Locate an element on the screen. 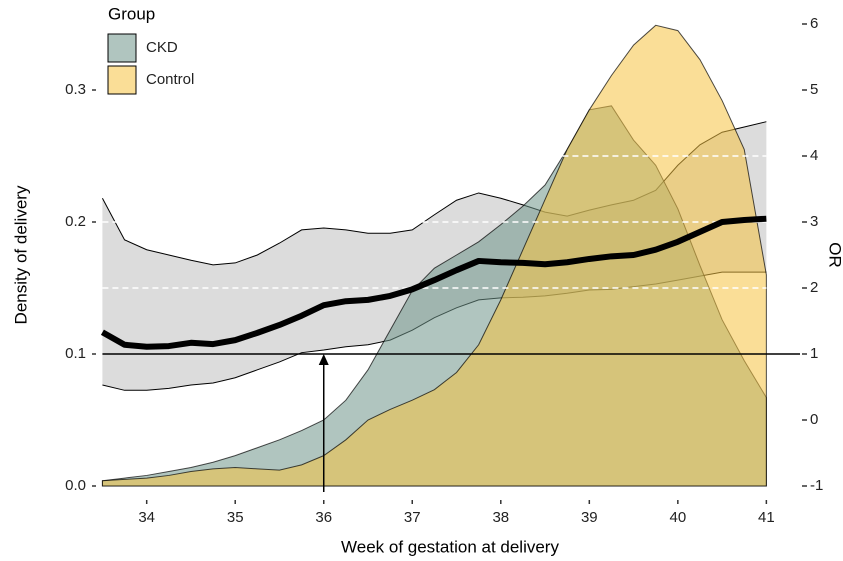 This screenshot has height=561, width=843. y-tick-label: 0.2 is located at coordinates (75, 221).